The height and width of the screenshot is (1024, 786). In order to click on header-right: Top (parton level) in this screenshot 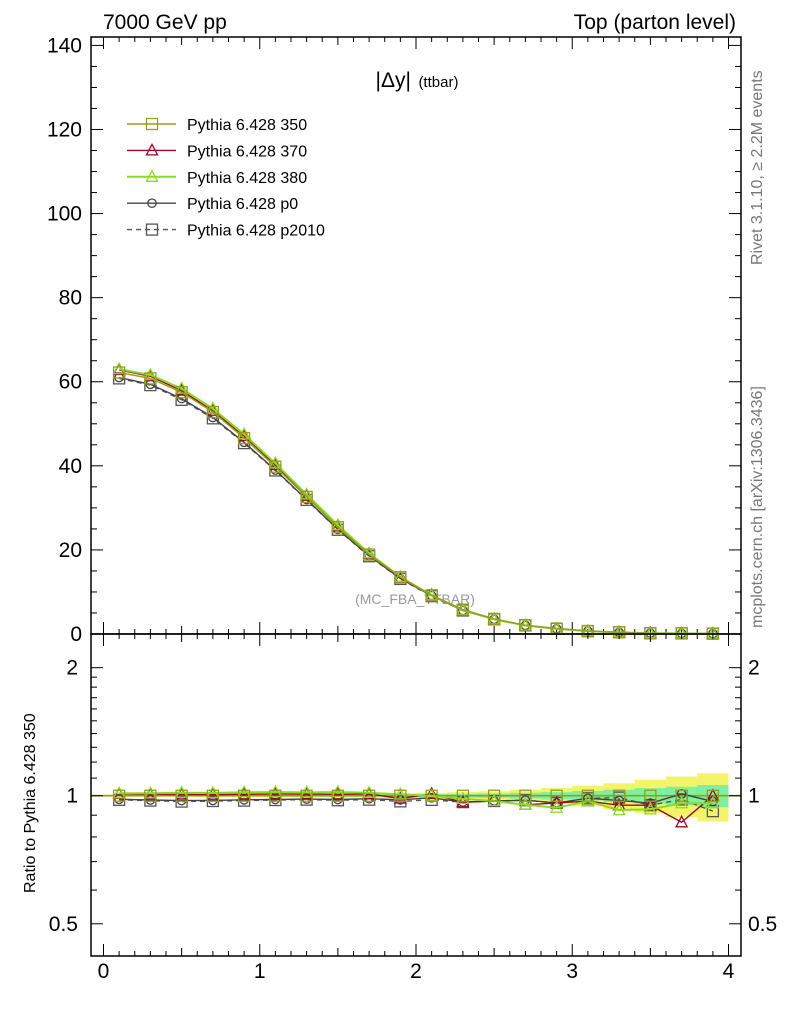, I will do `click(655, 22)`.